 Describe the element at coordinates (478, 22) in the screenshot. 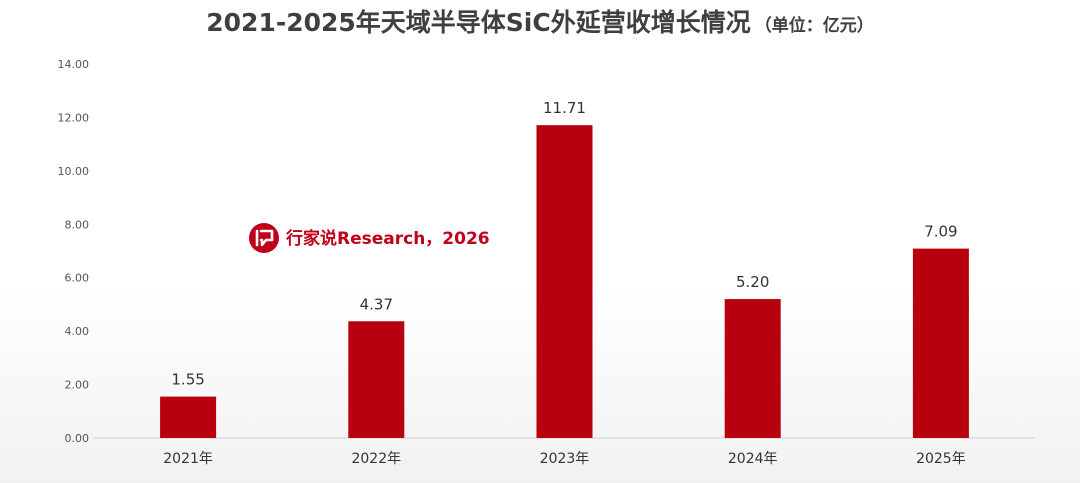

I see `chart-title-main: 2021-2025年天域半导体SiC外延营收增长情况` at that location.